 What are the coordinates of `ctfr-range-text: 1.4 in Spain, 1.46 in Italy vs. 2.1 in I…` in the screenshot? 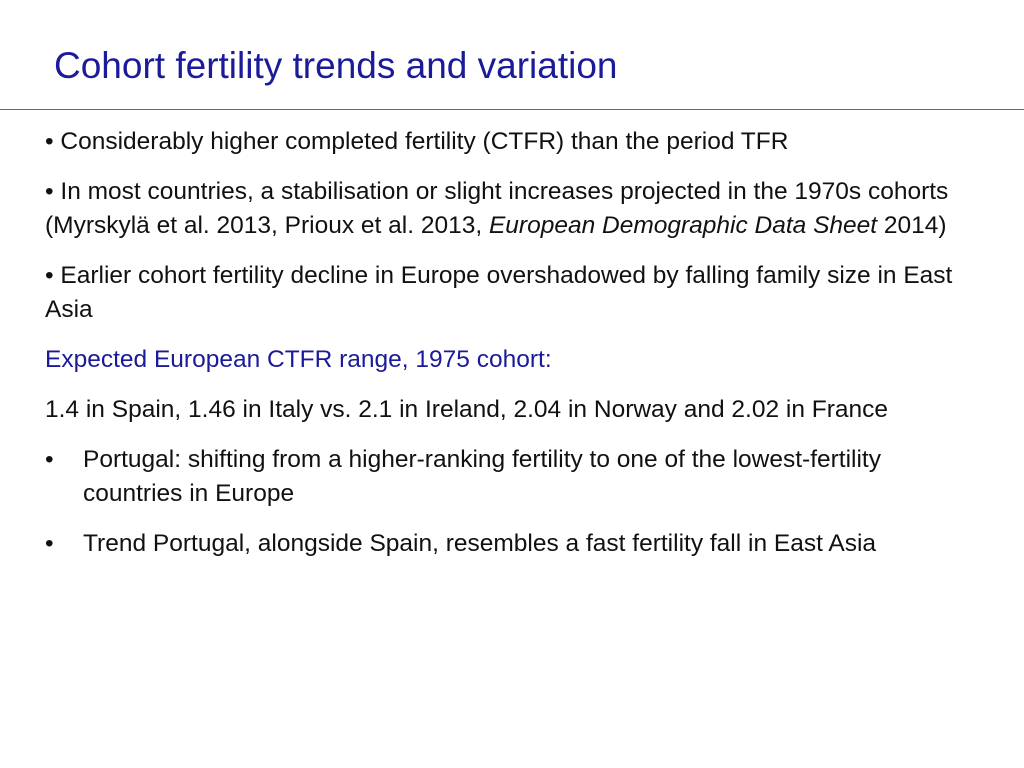 It's located at (467, 409).